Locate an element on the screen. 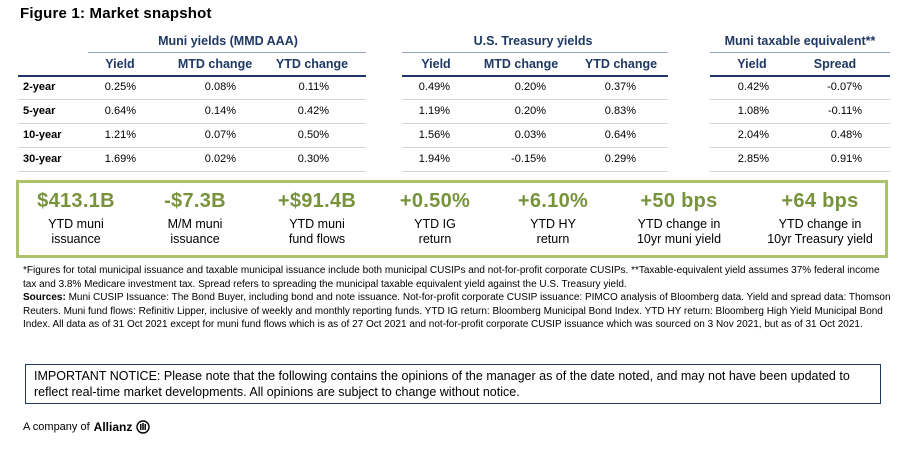  col-header-taxable-yield: Yield is located at coordinates (752, 64).